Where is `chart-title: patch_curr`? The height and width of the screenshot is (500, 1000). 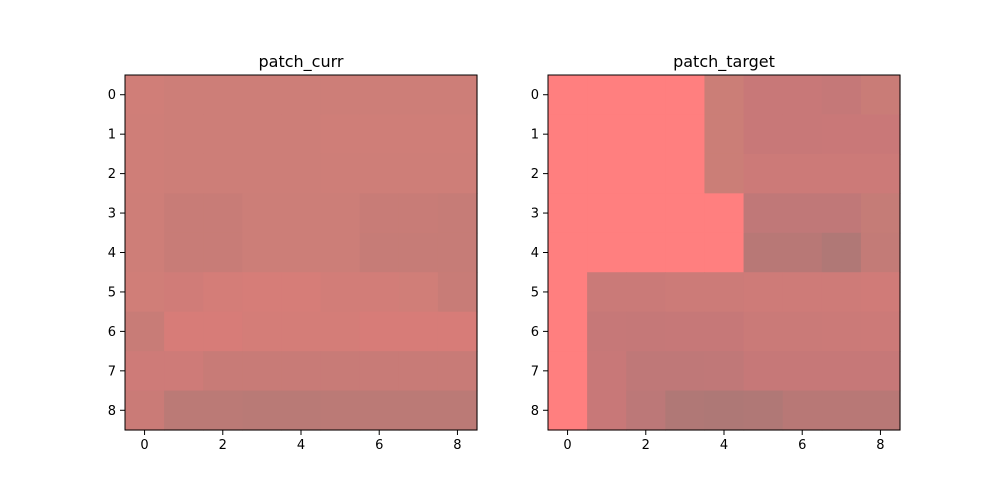
chart-title: patch_curr is located at coordinates (301, 62).